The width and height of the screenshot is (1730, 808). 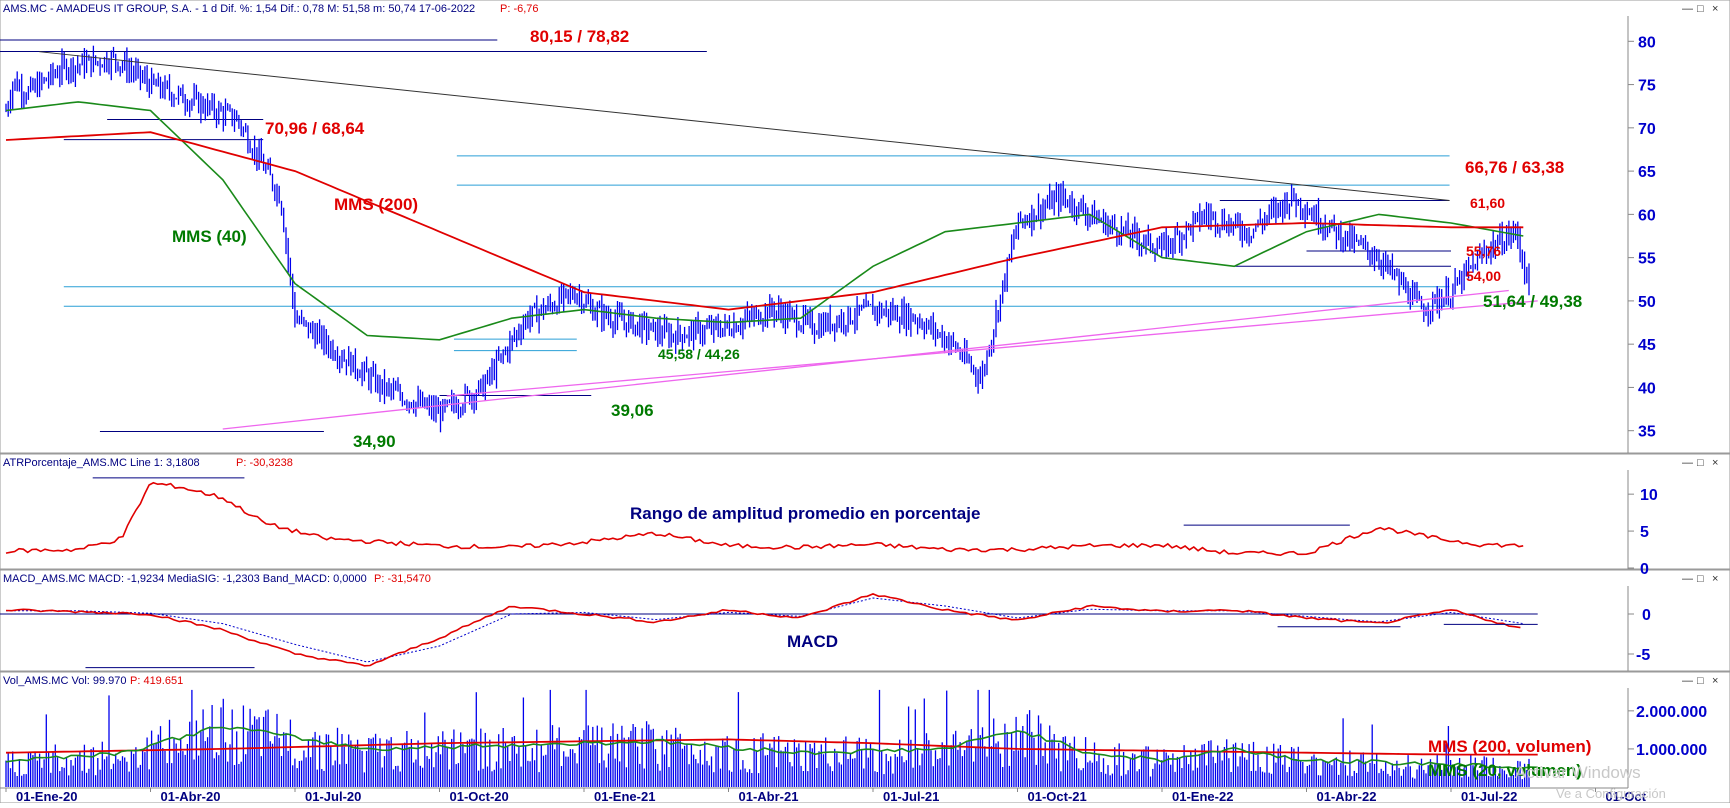 I want to click on annotation-54-00: 54,00, so click(x=1483, y=276).